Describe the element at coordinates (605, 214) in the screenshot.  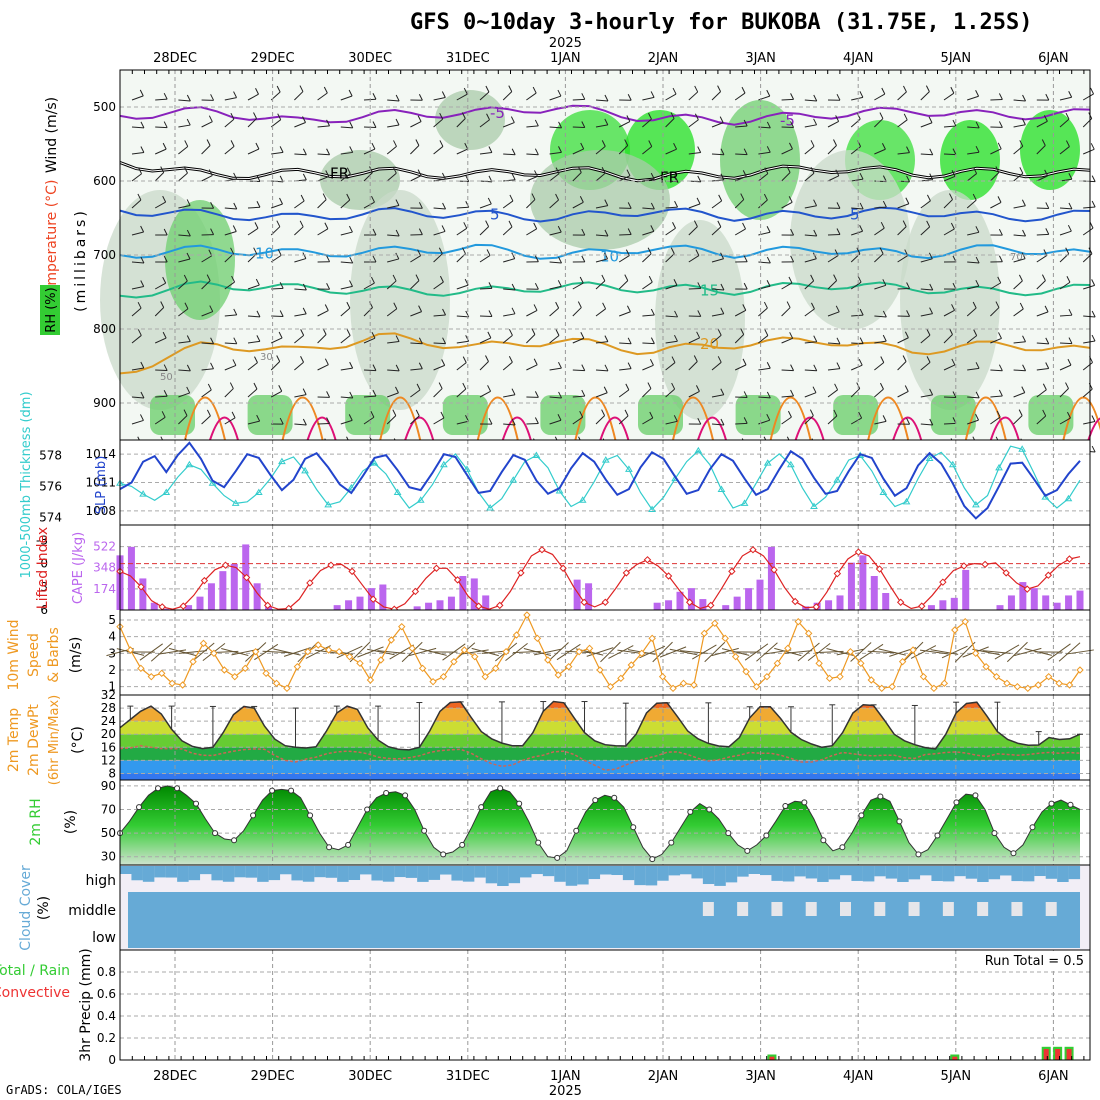
I see `isotherm-line` at that location.